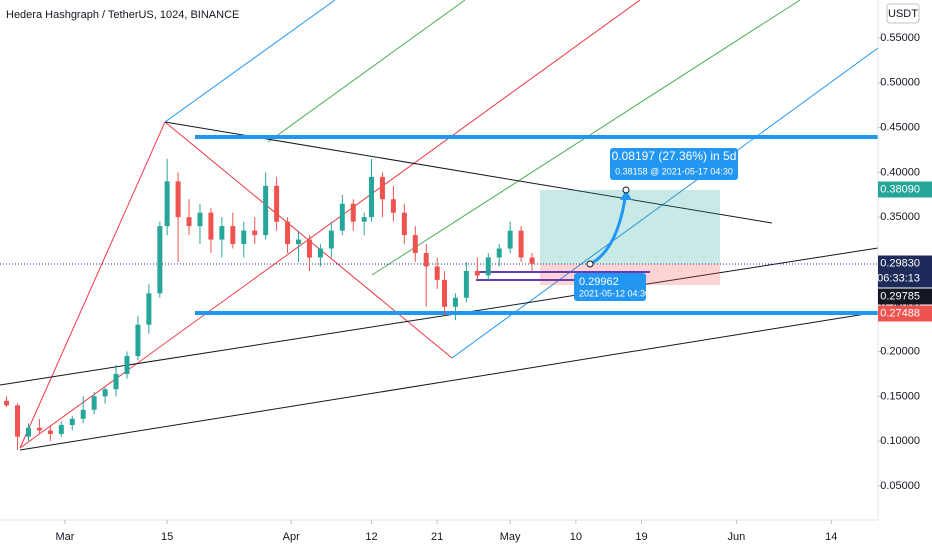  What do you see at coordinates (900, 296) in the screenshot?
I see `price-tag-label: 0.29785` at bounding box center [900, 296].